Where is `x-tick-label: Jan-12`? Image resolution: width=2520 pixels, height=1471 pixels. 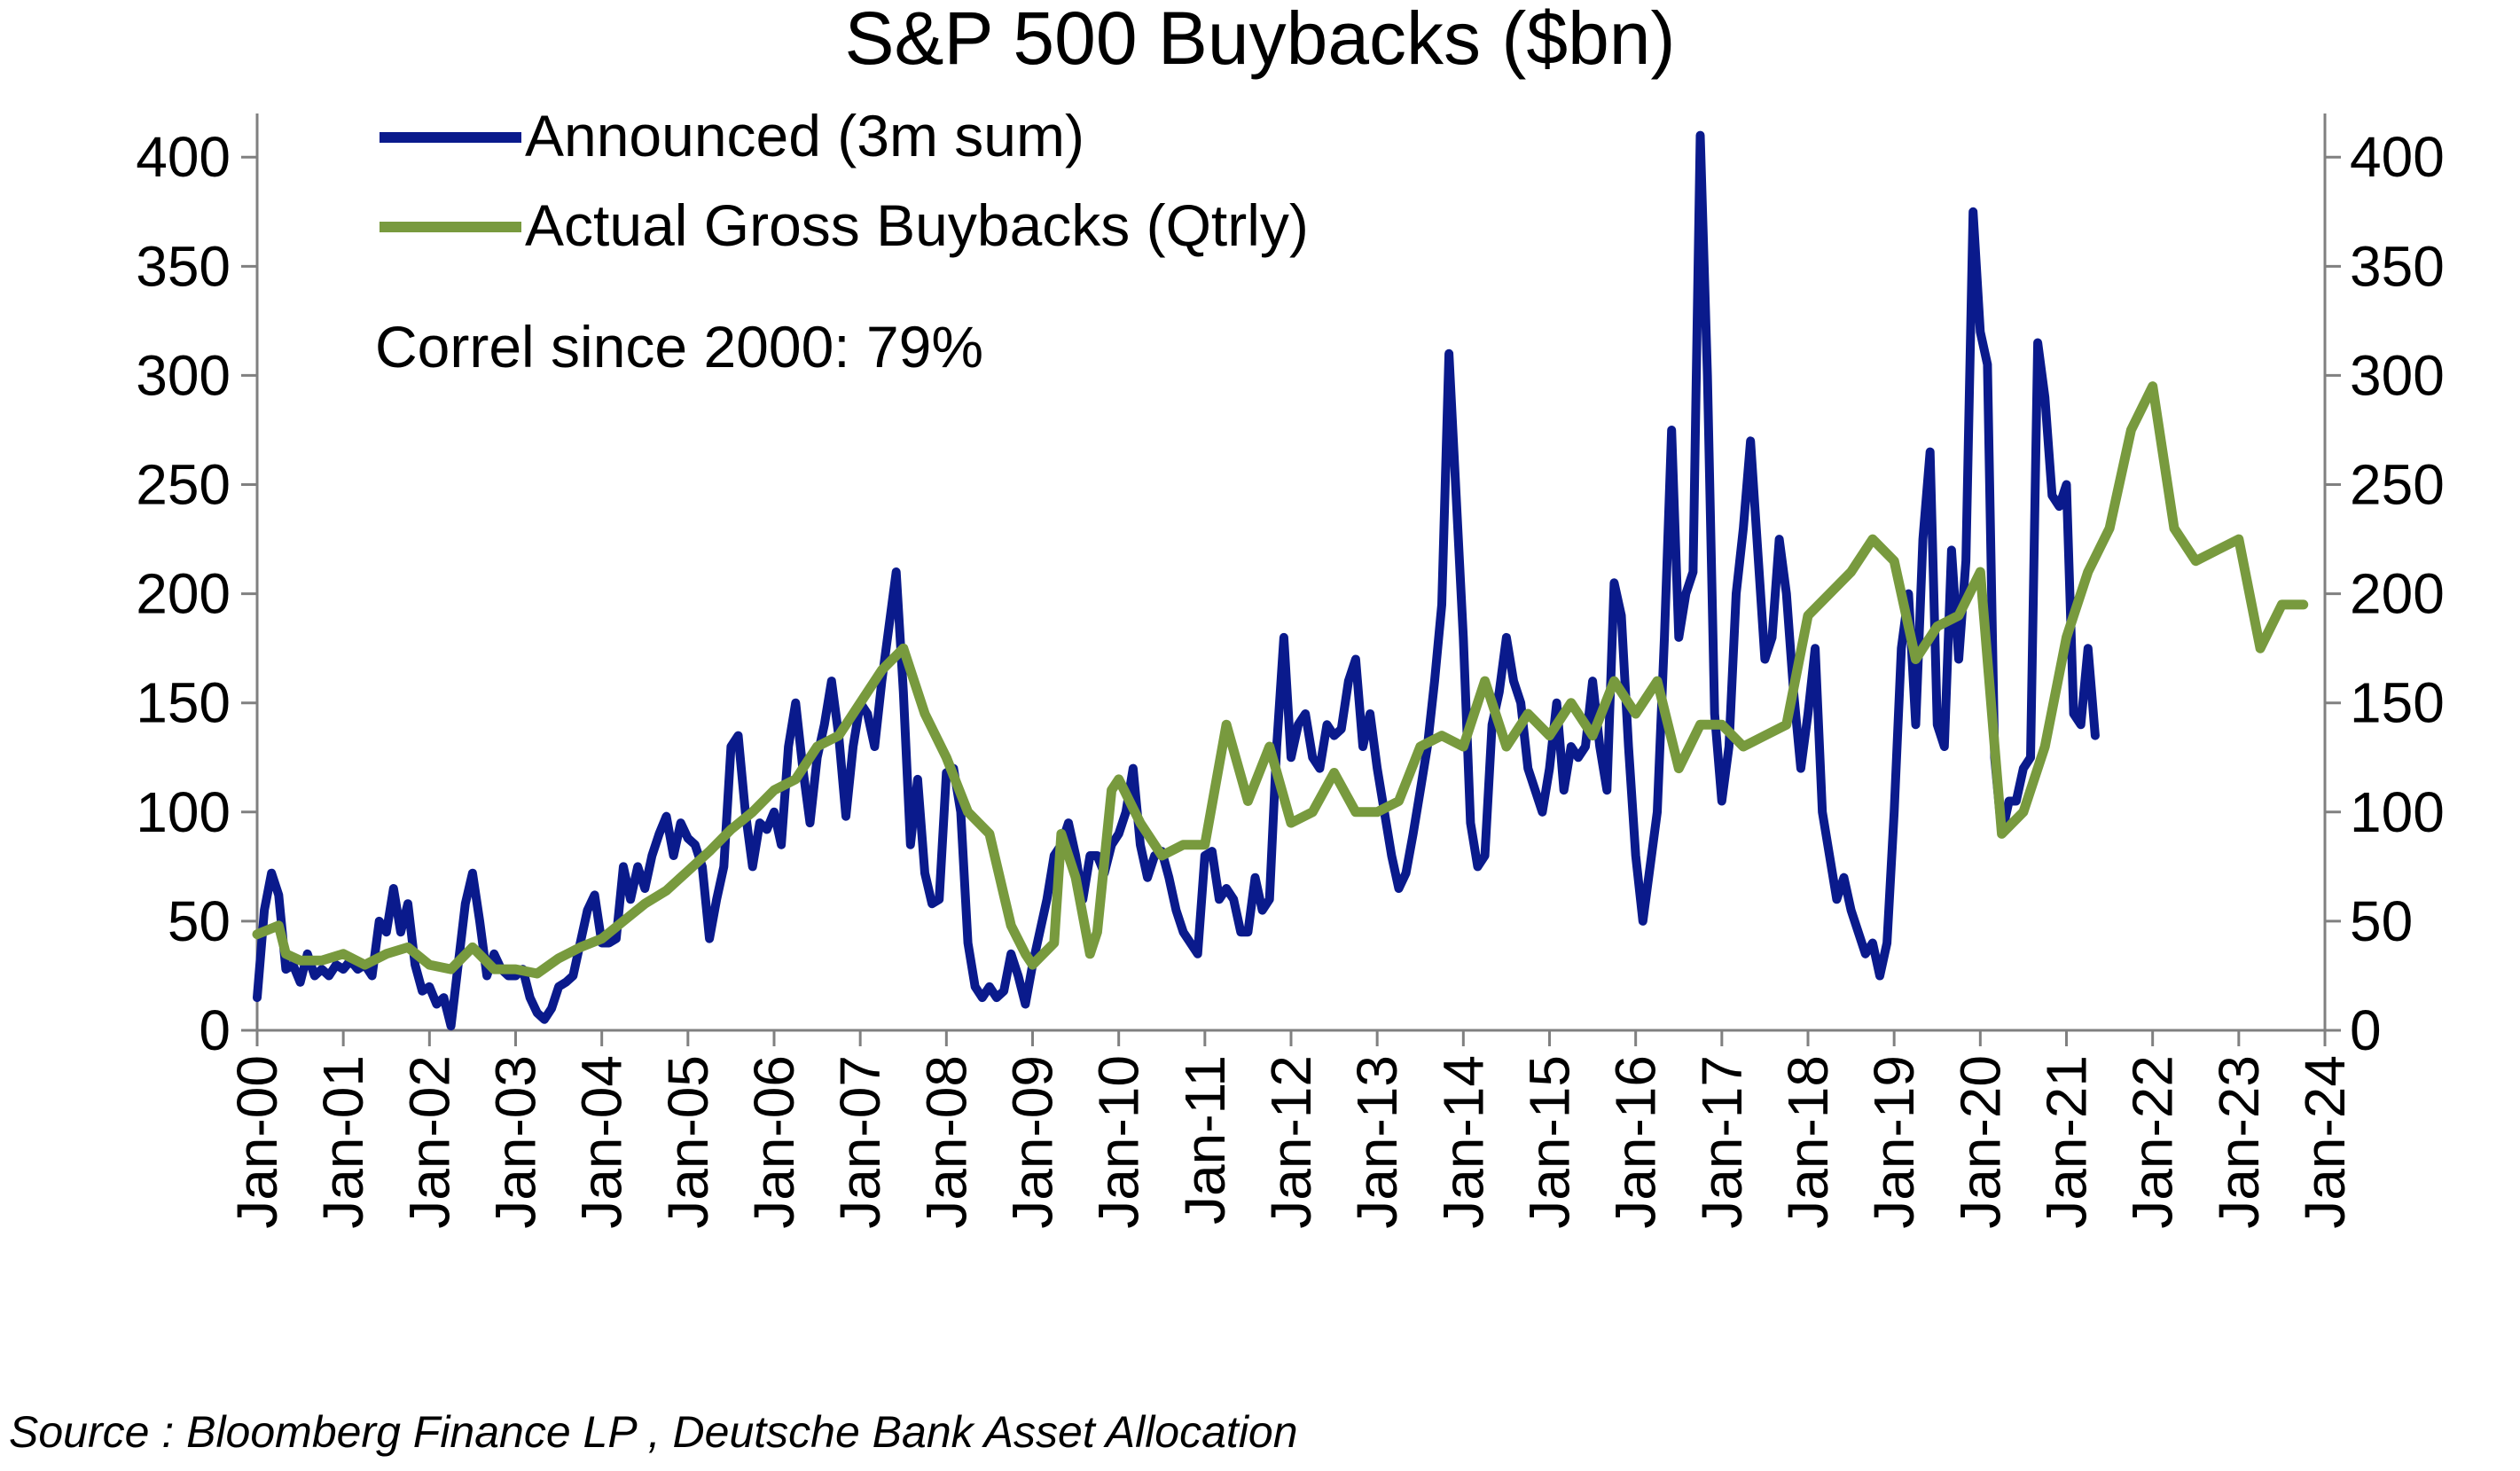
x-tick-label: Jan-12 is located at coordinates (1291, 1142).